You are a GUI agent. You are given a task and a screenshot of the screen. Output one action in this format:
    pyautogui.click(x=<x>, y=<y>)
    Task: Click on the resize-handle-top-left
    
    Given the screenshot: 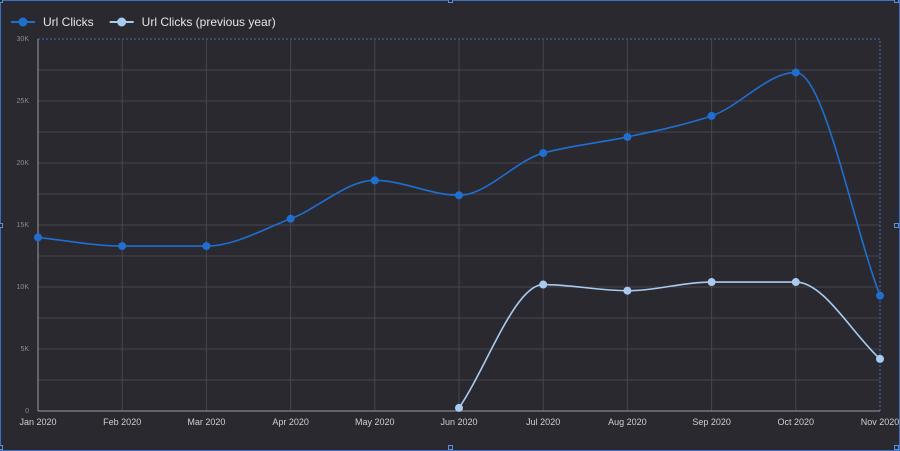 What is the action you would take?
    pyautogui.click(x=1, y=1)
    